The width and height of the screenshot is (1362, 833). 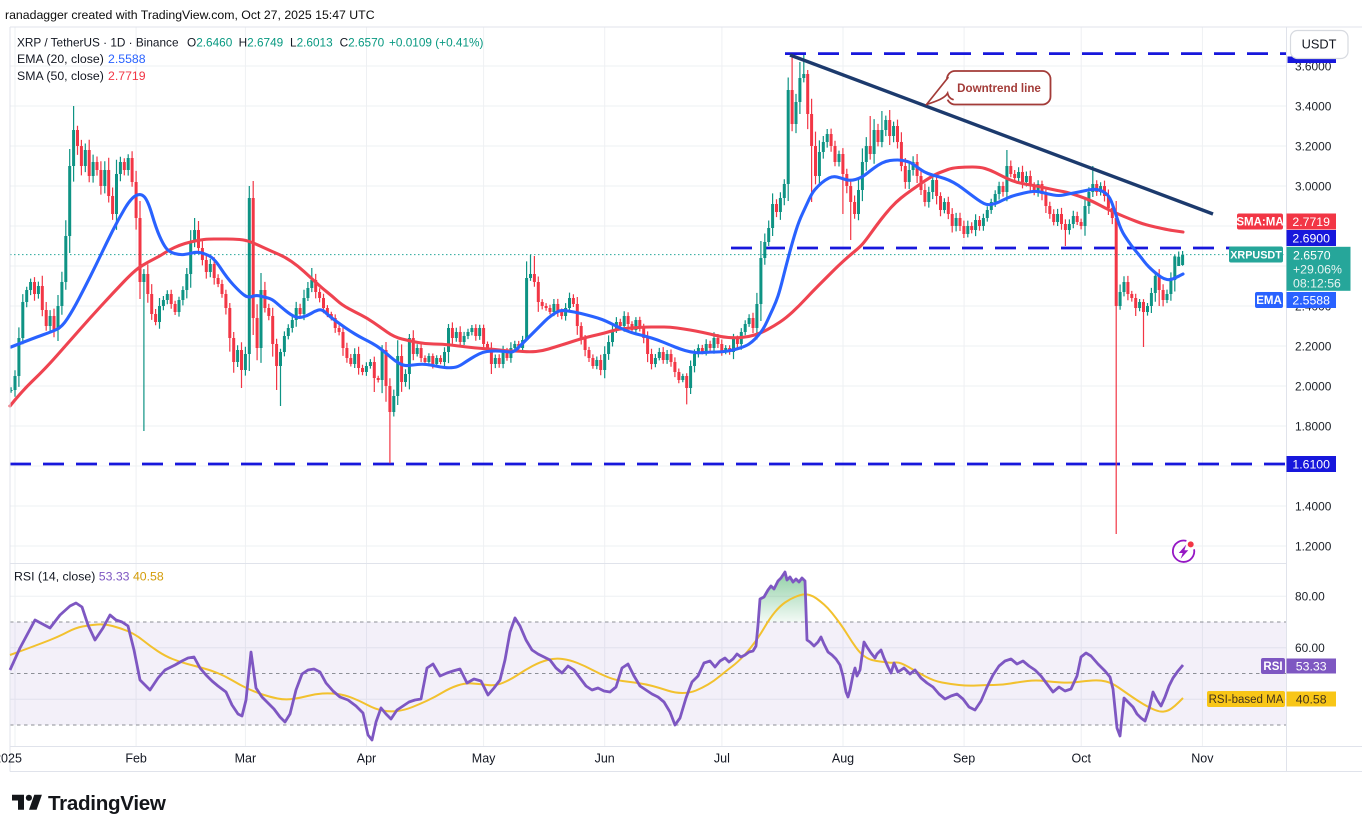 I want to click on svg-text: XRPUSDT, so click(x=1256, y=256).